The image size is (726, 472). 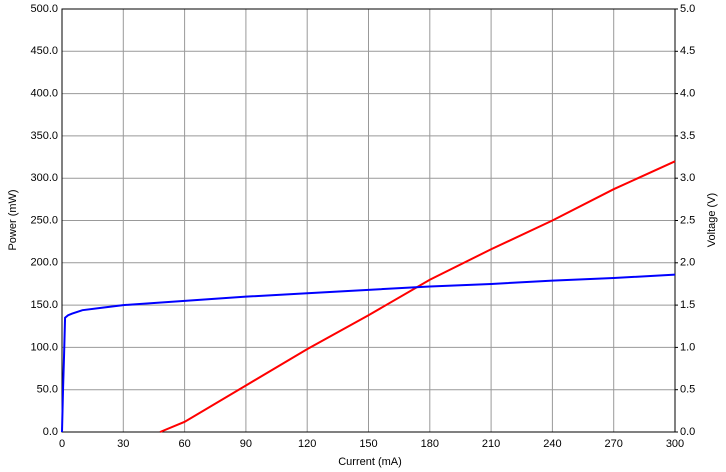 I want to click on x-tick-label: 240, so click(x=552, y=444).